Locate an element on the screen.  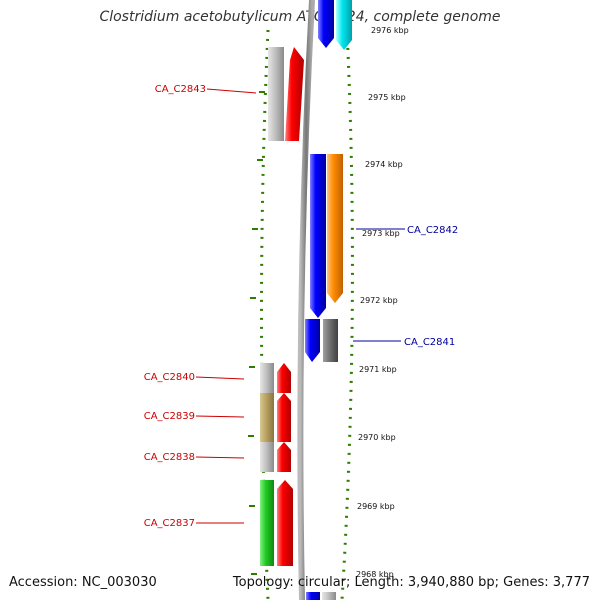
gene-CA_C2841-a is located at coordinates (312, 340).